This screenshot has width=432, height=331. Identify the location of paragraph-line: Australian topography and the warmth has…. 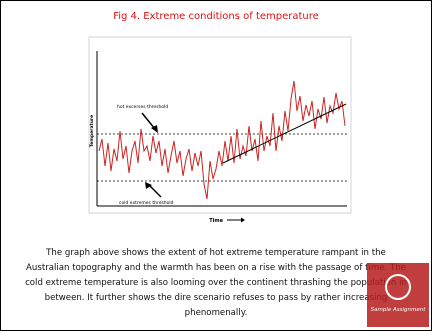
(216, 268).